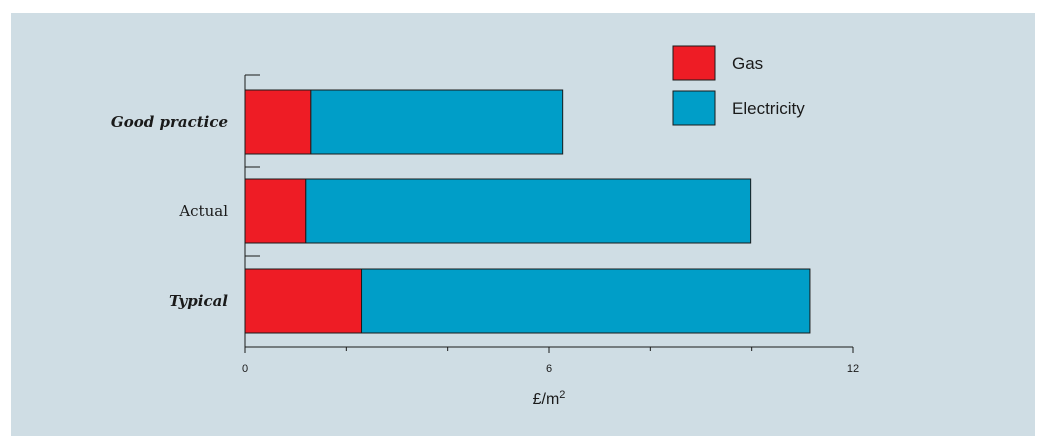 The image size is (1043, 436). Describe the element at coordinates (549, 369) in the screenshot. I see `x-tick-label: 6` at that location.